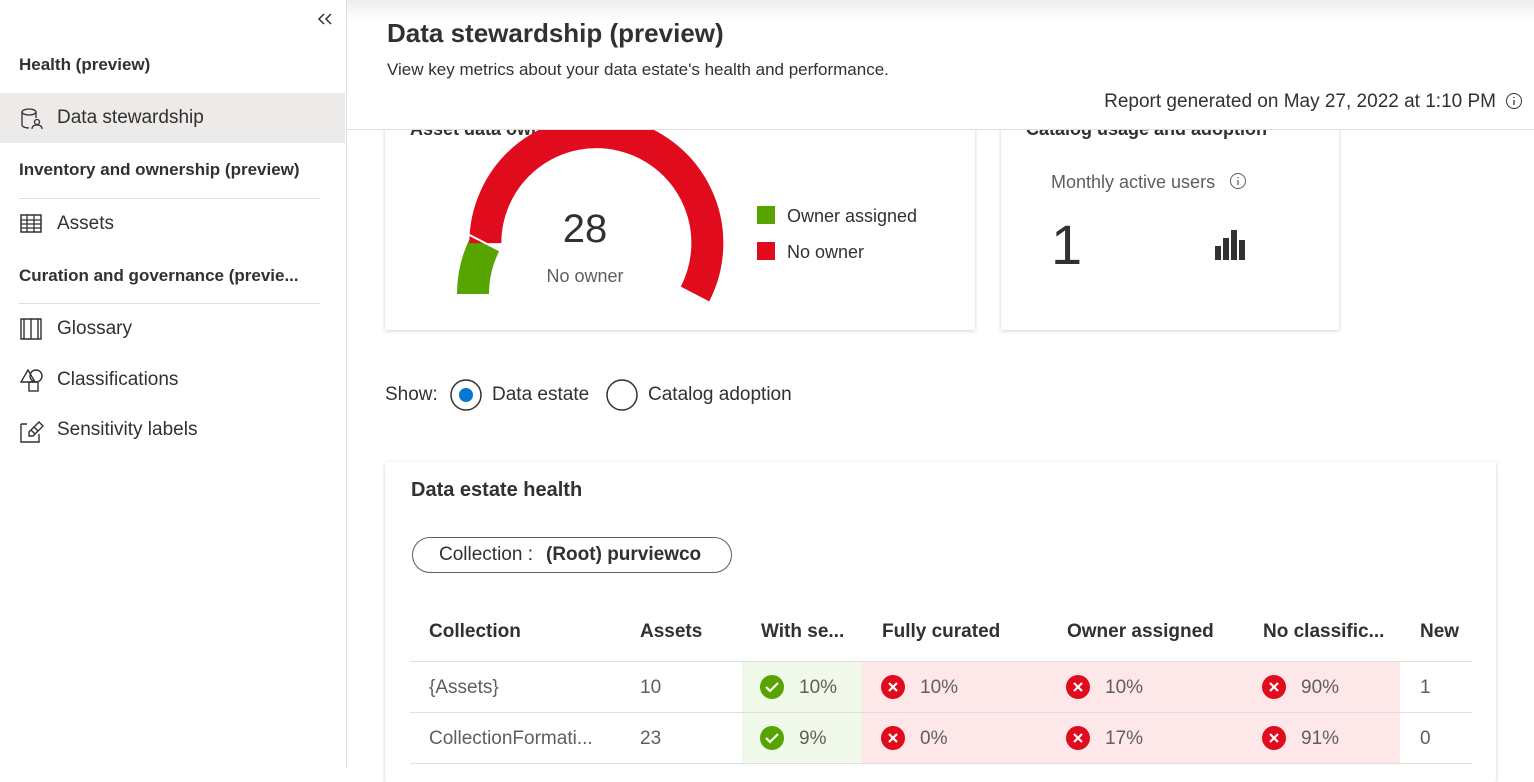  I want to click on gauge-value: 28, so click(585, 229).